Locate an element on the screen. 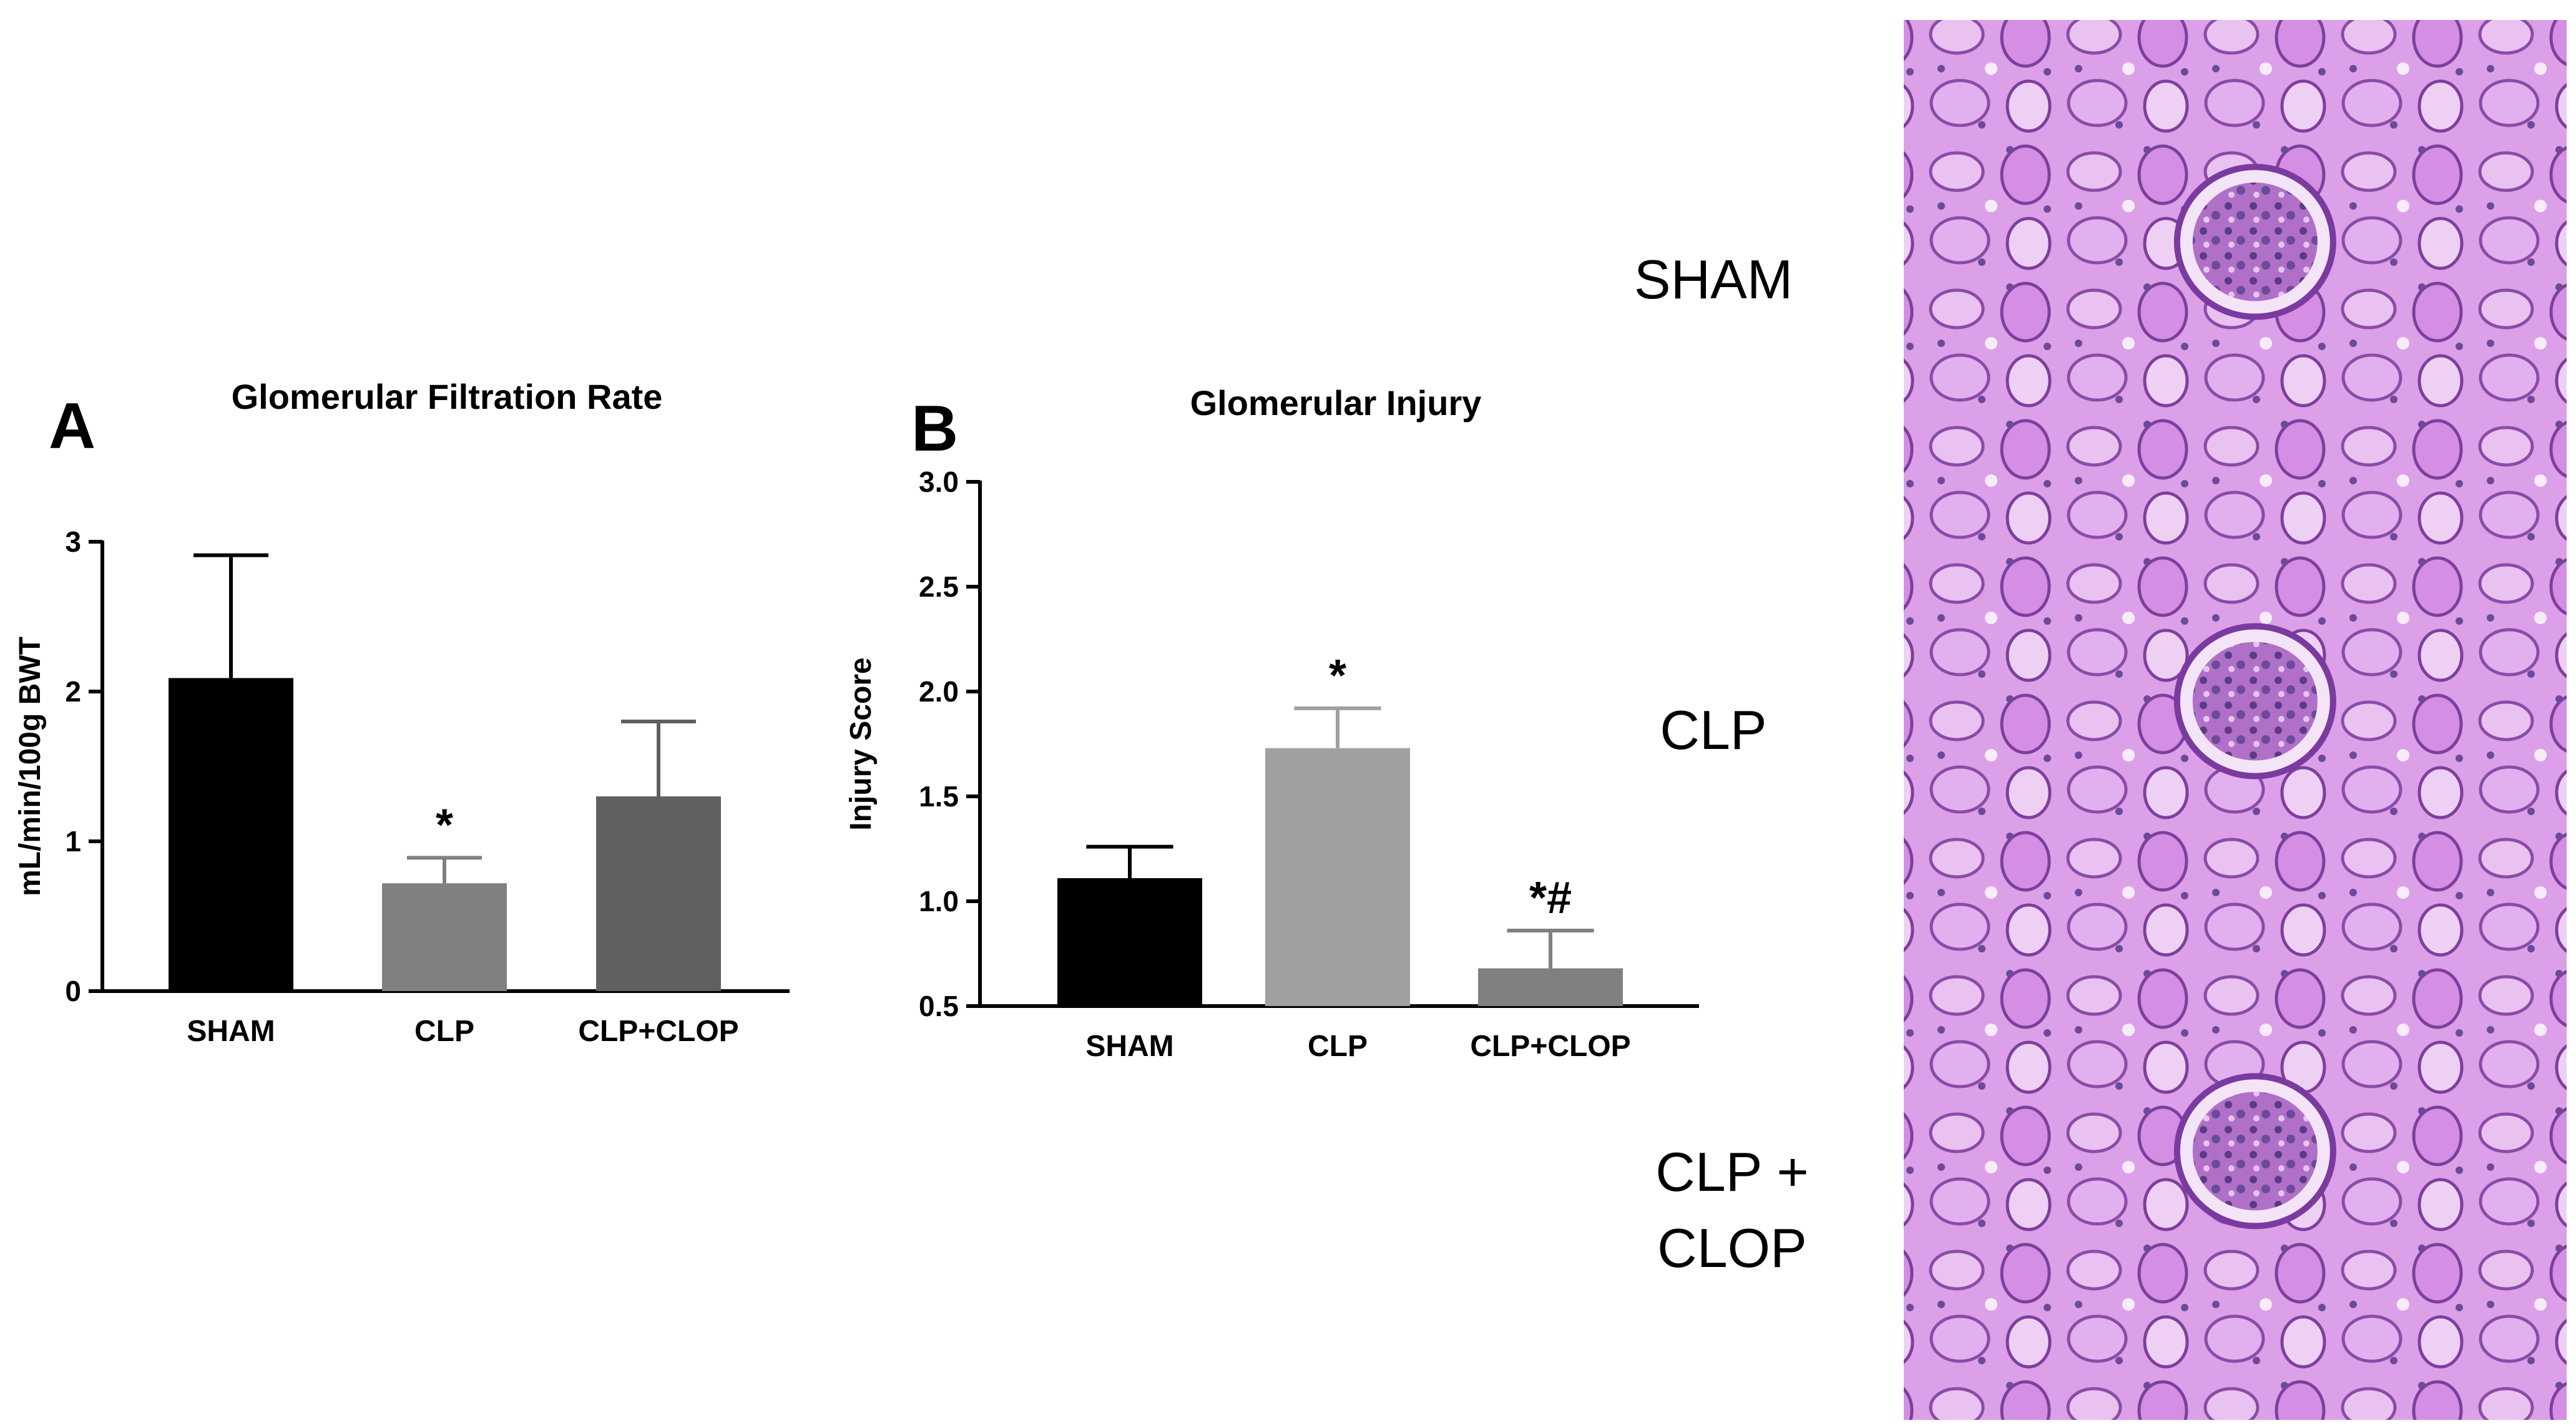 The image size is (2576, 1428). micrograph-label-line: CLP + is located at coordinates (1731, 1172).